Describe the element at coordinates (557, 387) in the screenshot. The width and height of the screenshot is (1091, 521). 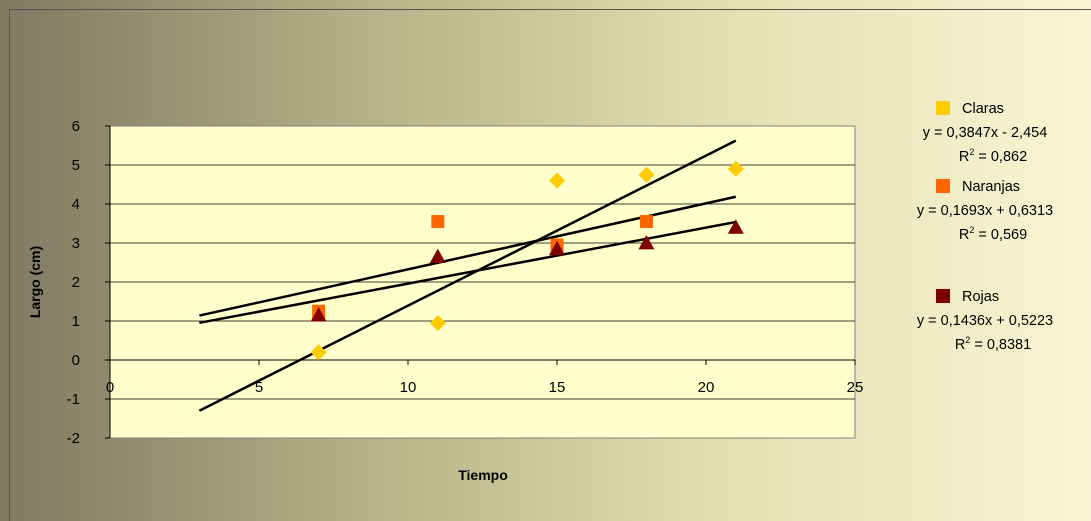
I see `x-tick-label: 15` at that location.